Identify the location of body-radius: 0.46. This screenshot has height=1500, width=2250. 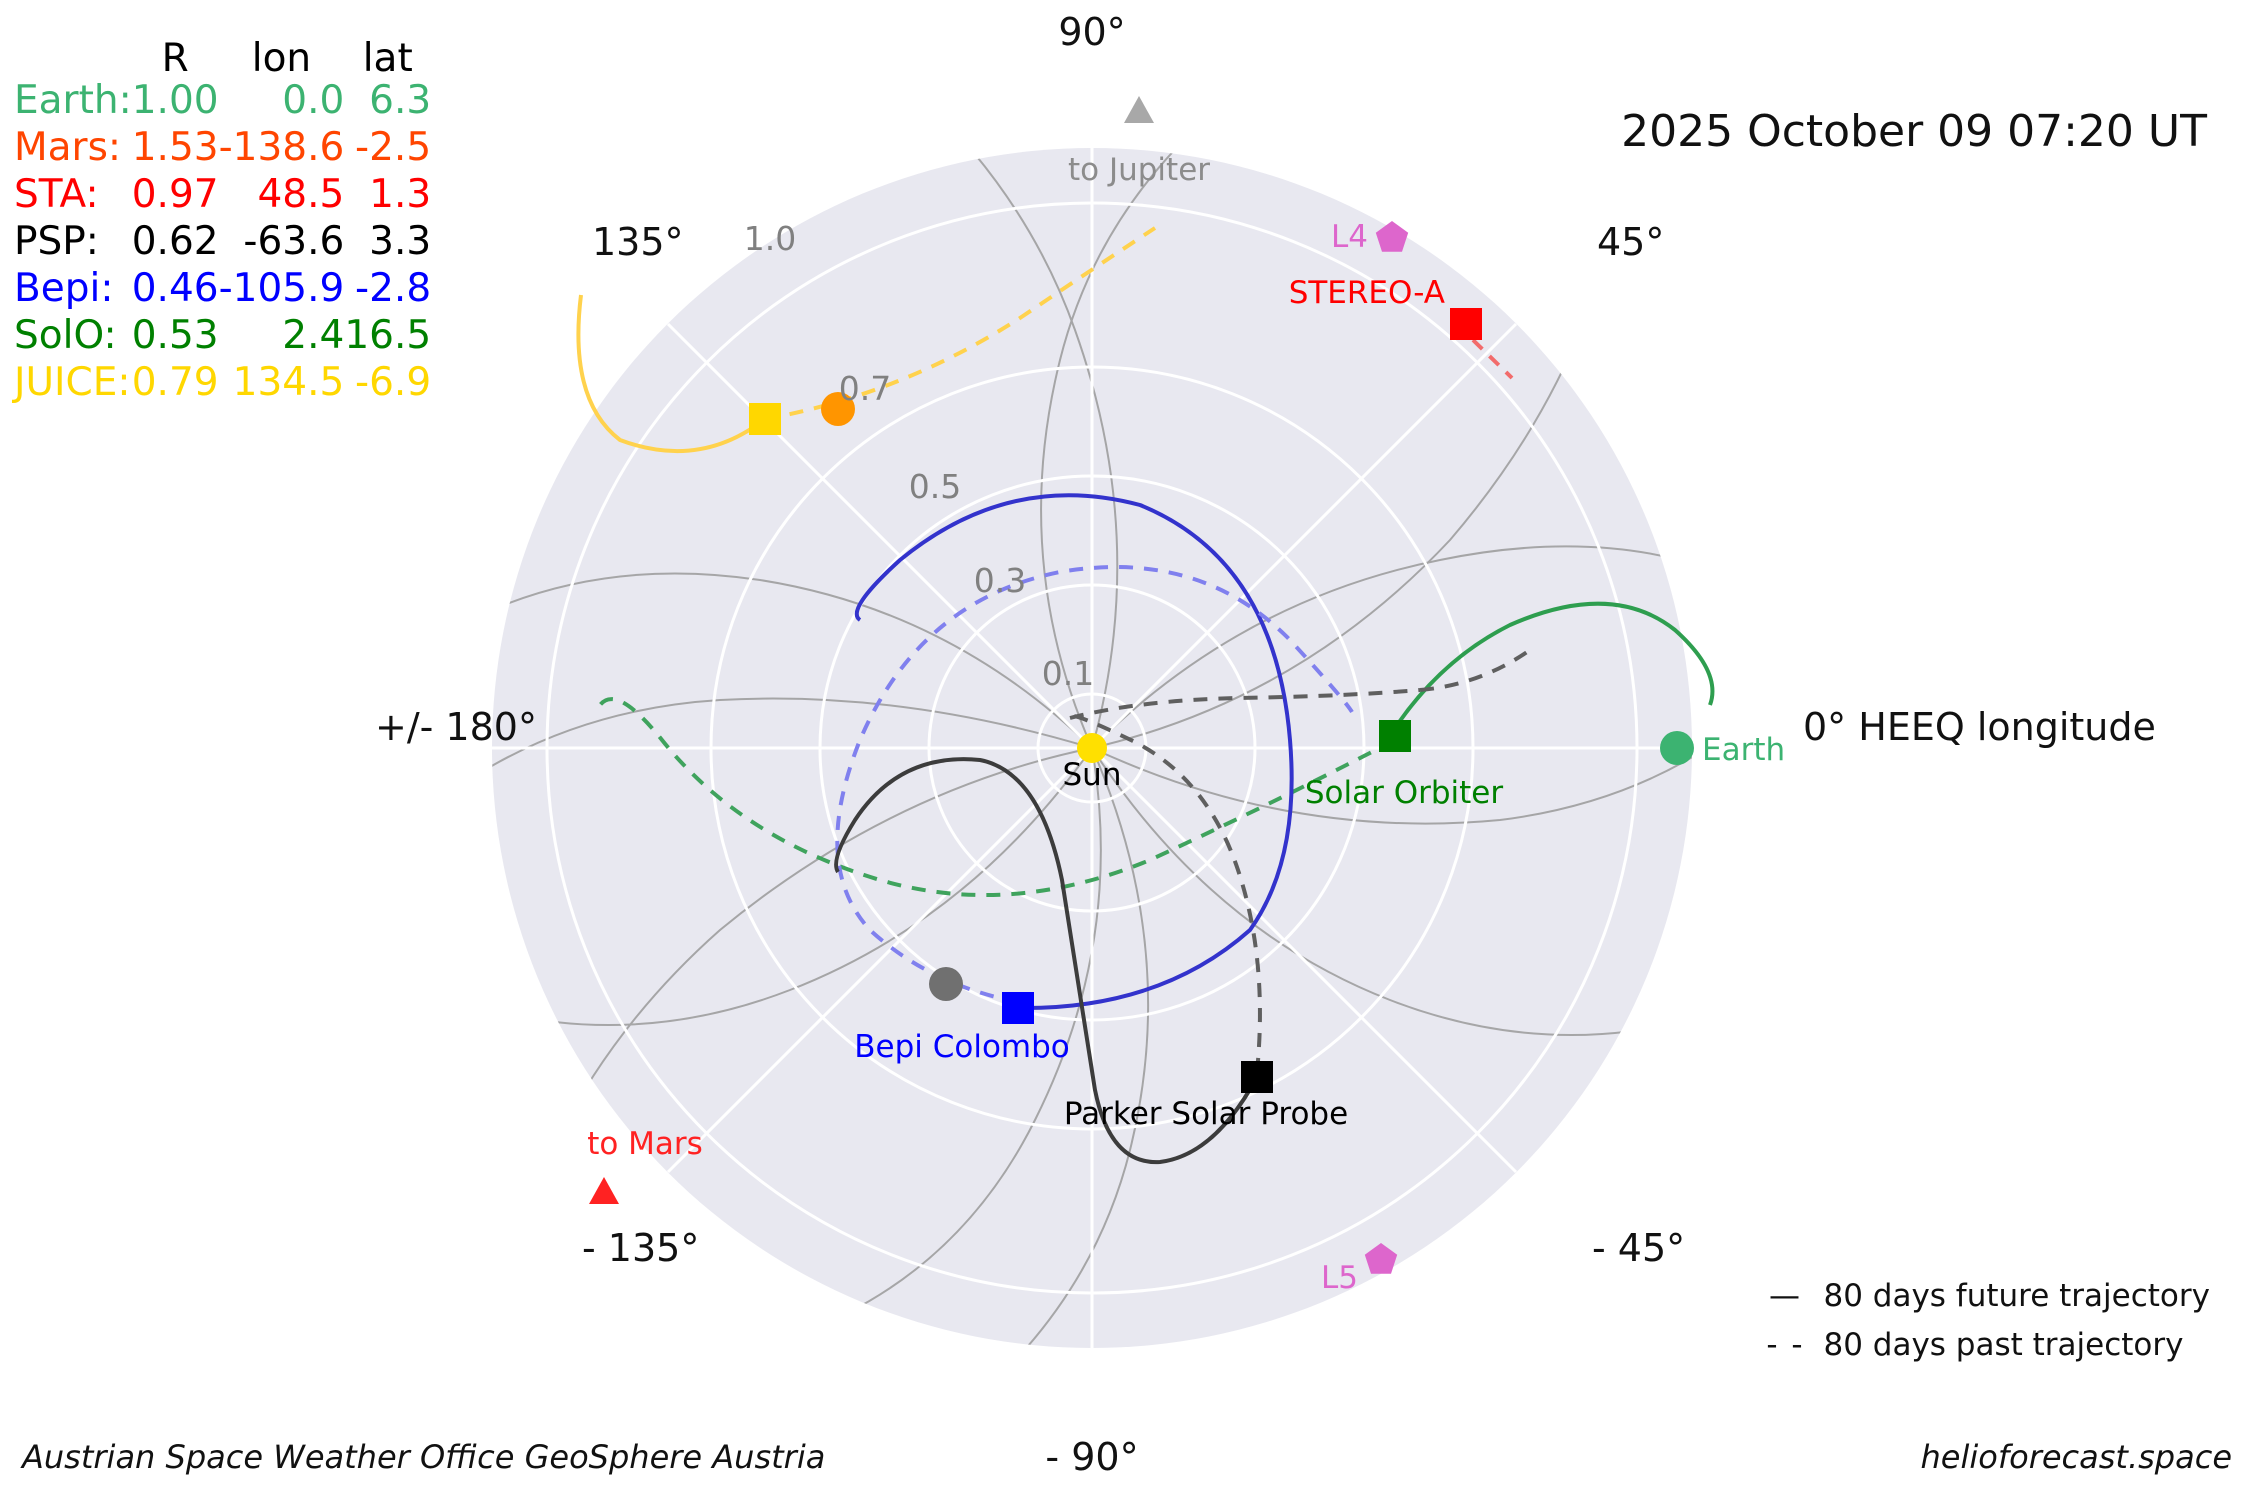
(175, 288).